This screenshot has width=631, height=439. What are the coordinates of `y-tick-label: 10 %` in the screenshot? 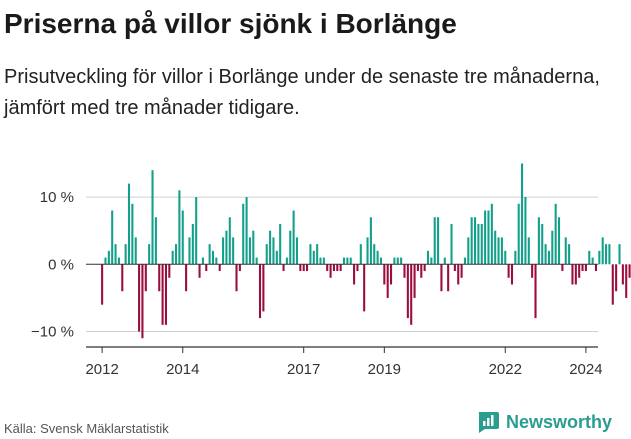 It's located at (57, 197).